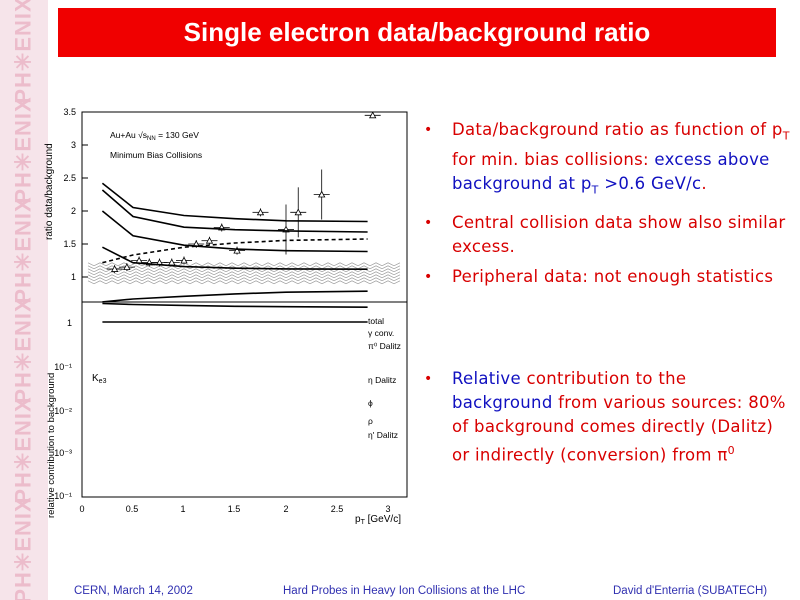 The width and height of the screenshot is (800, 600). I want to click on slide-title: Single electron data/background ratio, so click(417, 32).